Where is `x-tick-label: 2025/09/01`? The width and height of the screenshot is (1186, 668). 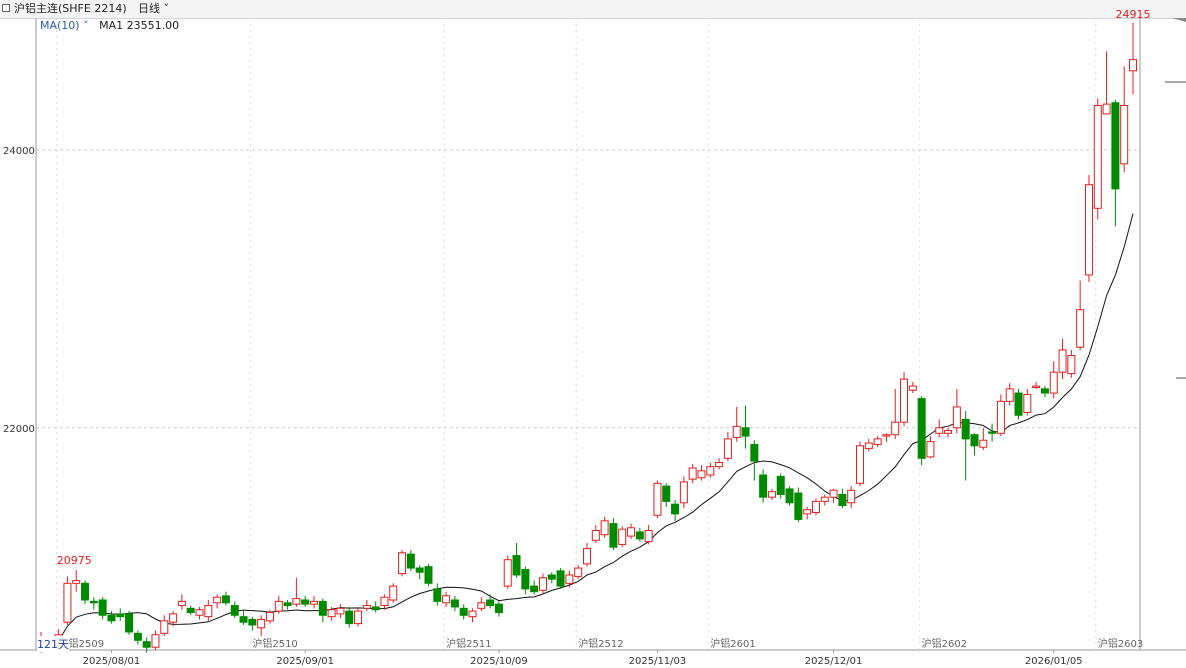 x-tick-label: 2025/09/01 is located at coordinates (305, 661).